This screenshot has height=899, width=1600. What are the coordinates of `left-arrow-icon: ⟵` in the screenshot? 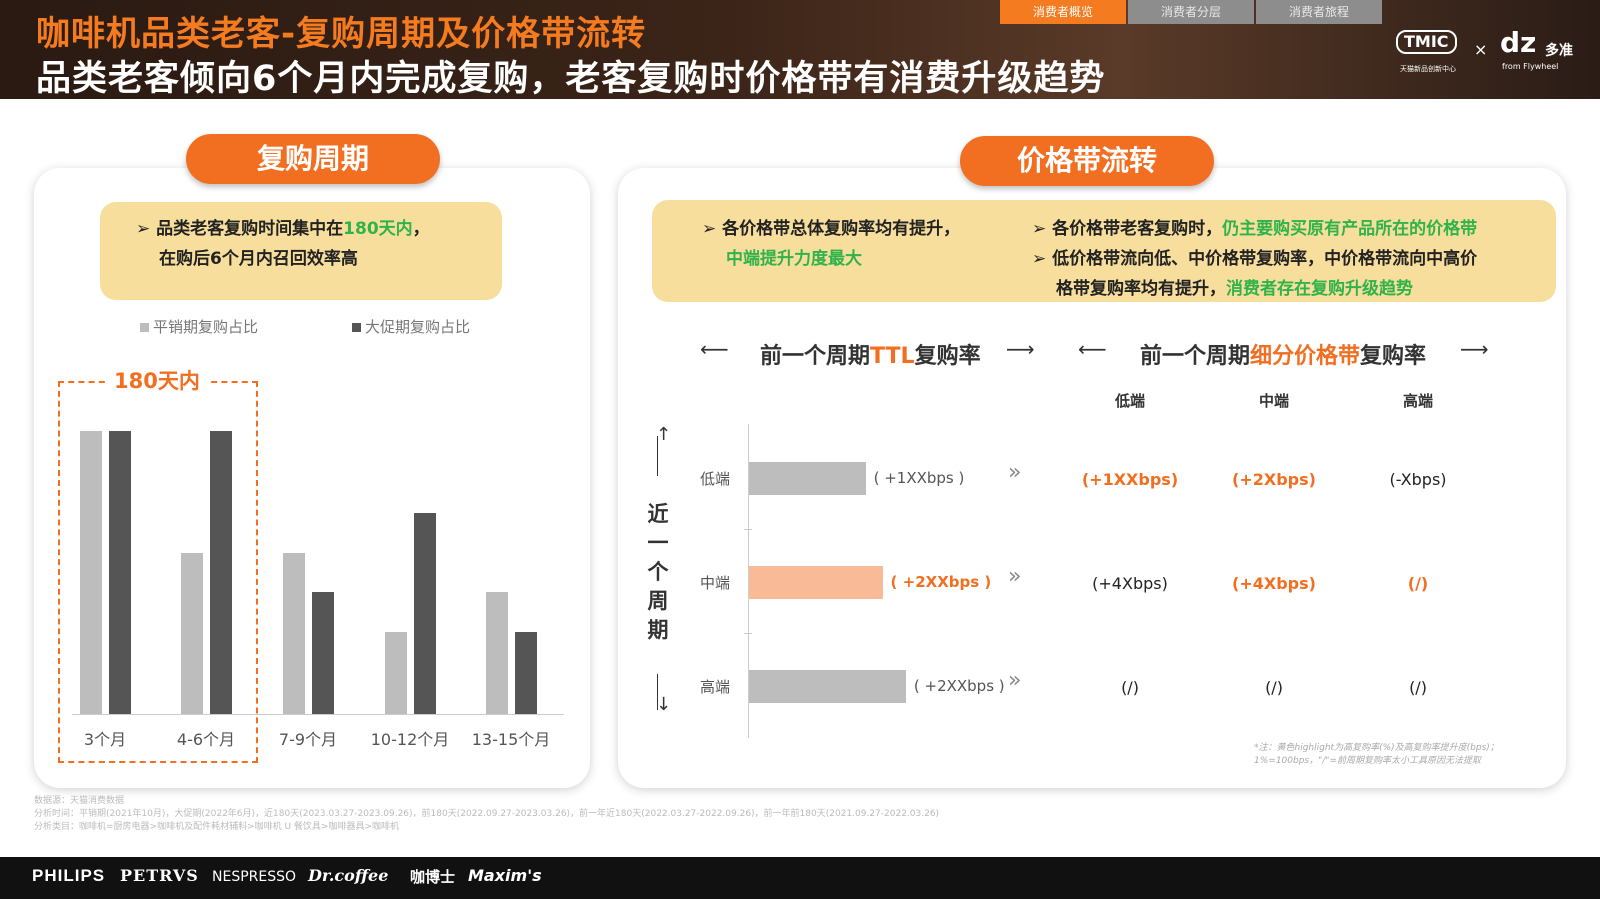 It's located at (714, 349).